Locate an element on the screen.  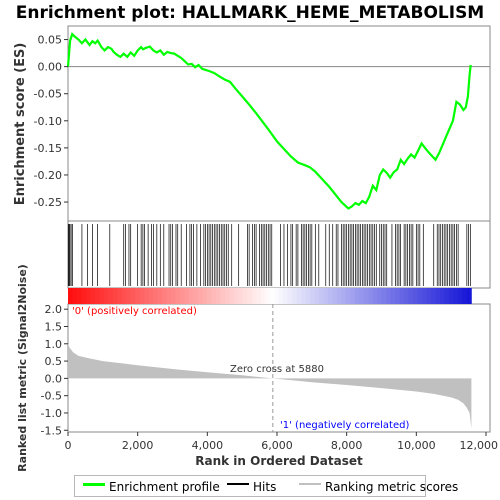
legend-swatch-hits is located at coordinates (238, 484).